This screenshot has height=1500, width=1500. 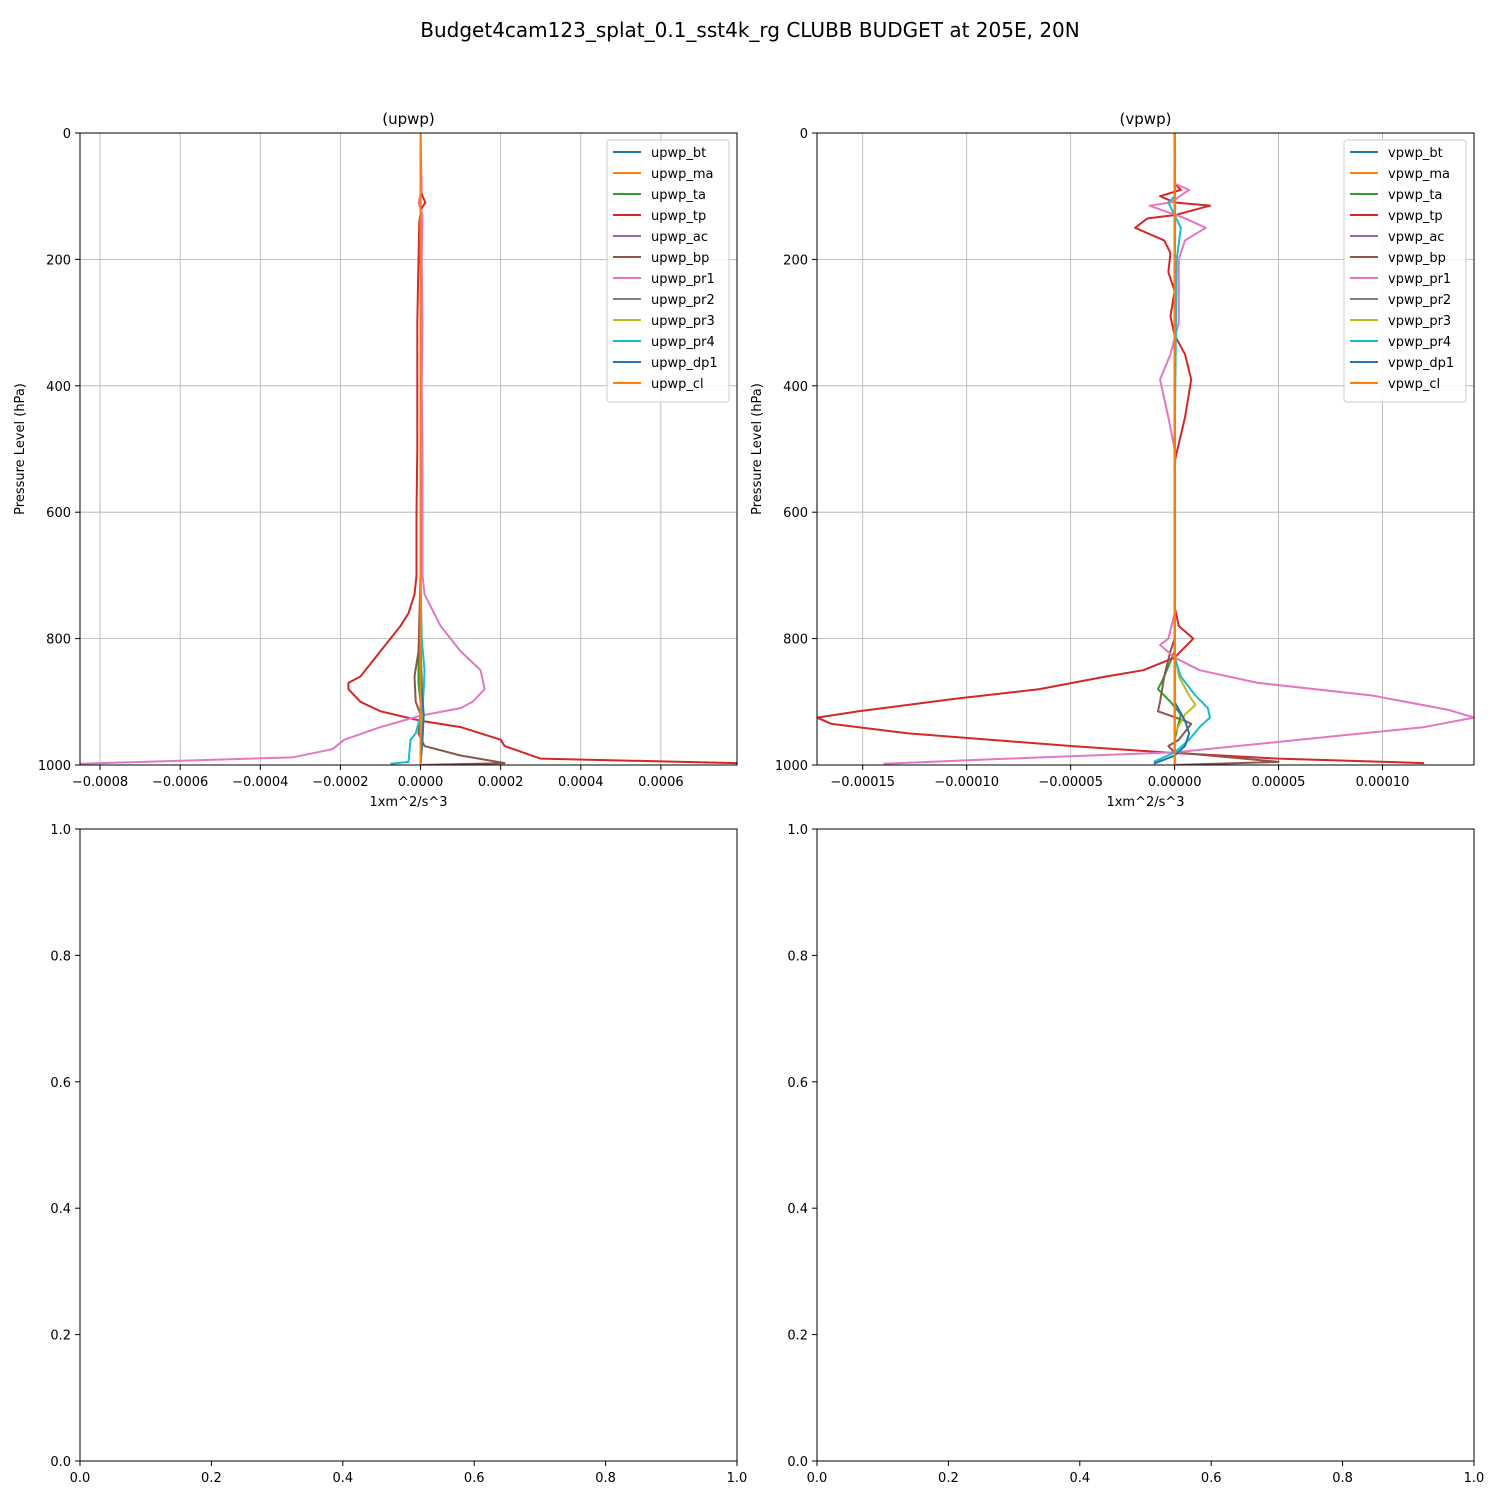 I want to click on legend-entry-vpwp_bp: vpwp_bp, so click(x=1417, y=258).